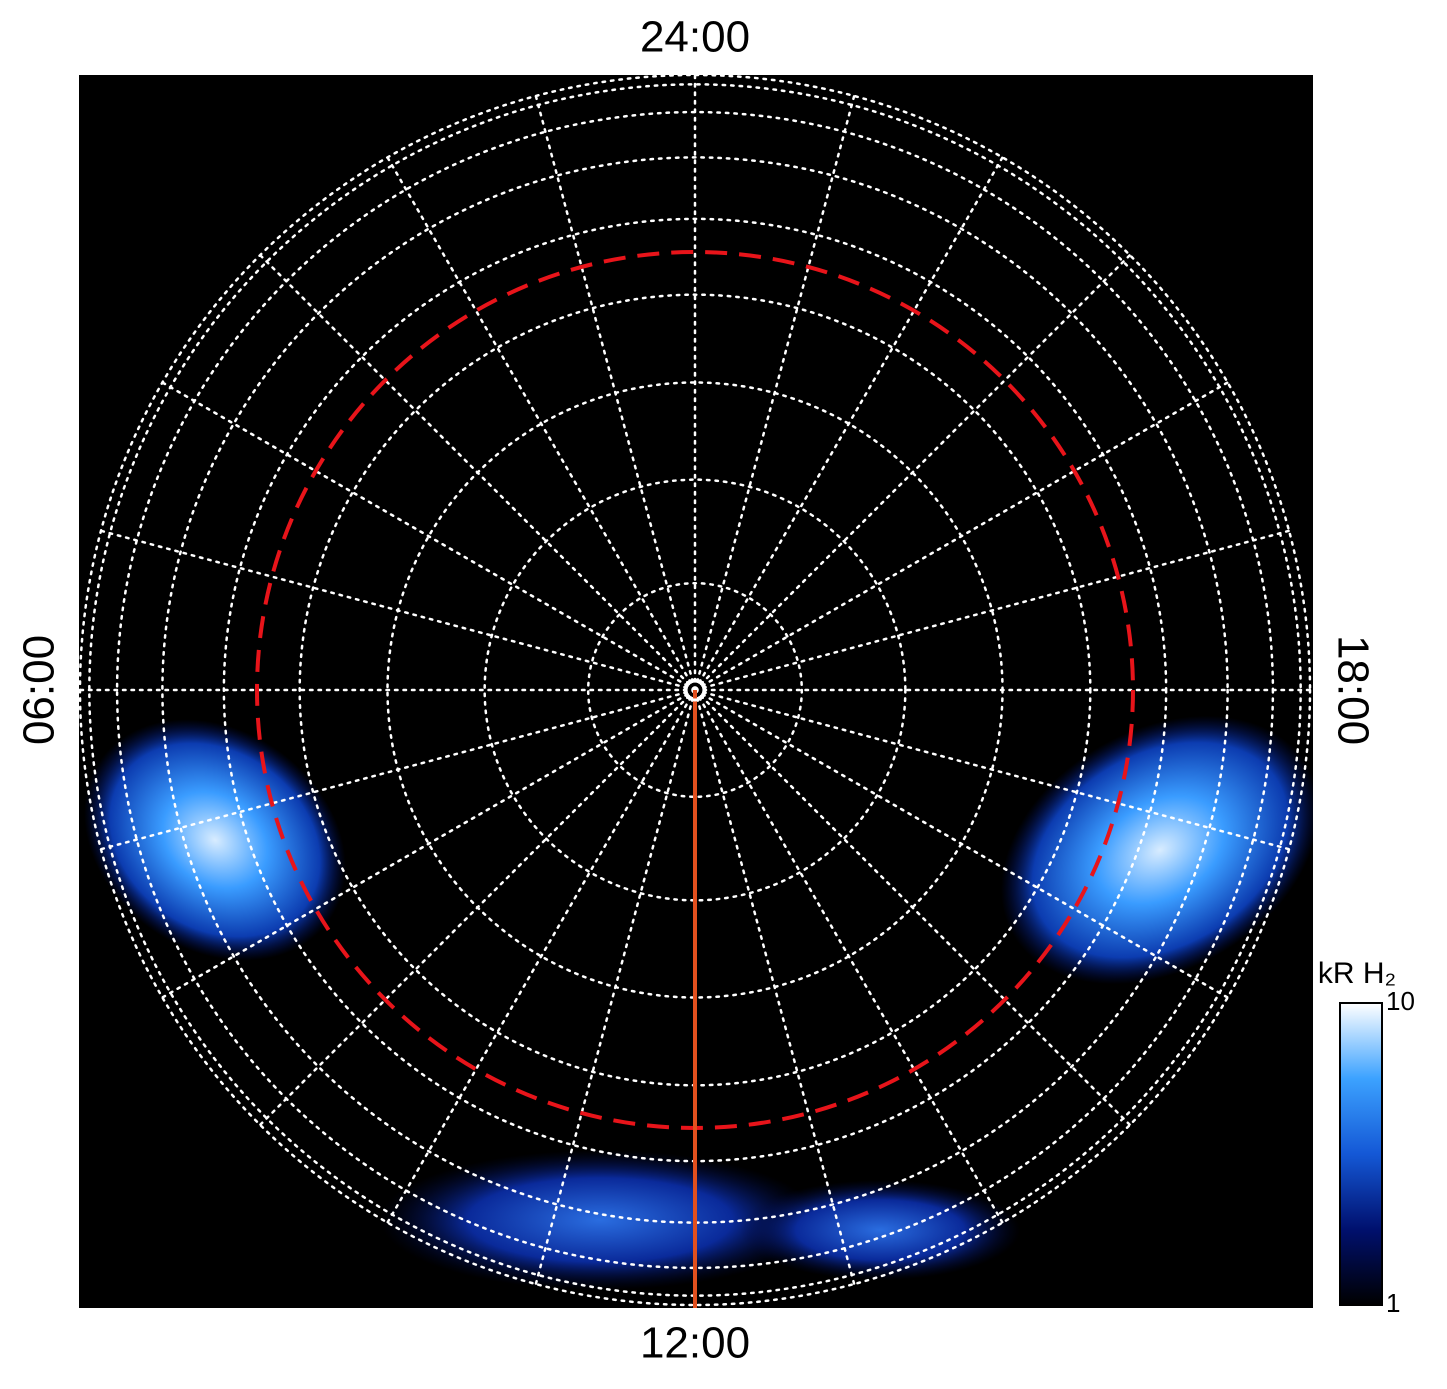 This screenshot has height=1389, width=1447. What do you see at coordinates (695, 37) in the screenshot?
I see `lt-label-top: 24:00` at bounding box center [695, 37].